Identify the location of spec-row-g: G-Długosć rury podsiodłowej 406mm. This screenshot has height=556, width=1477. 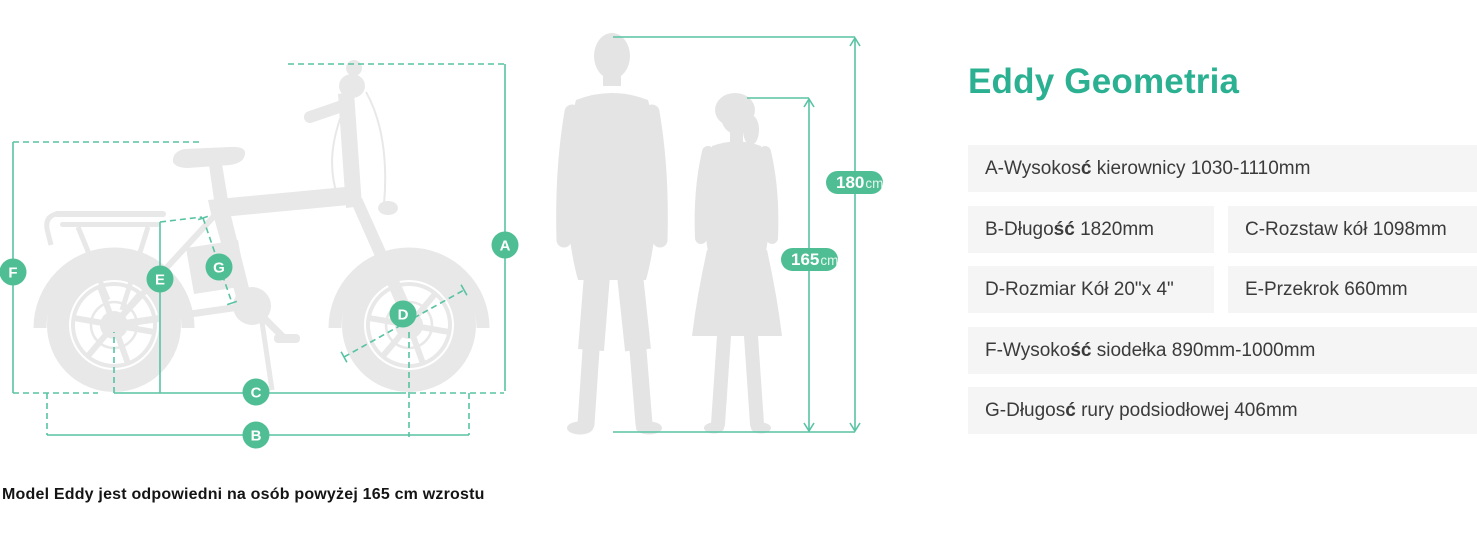
(1222, 410).